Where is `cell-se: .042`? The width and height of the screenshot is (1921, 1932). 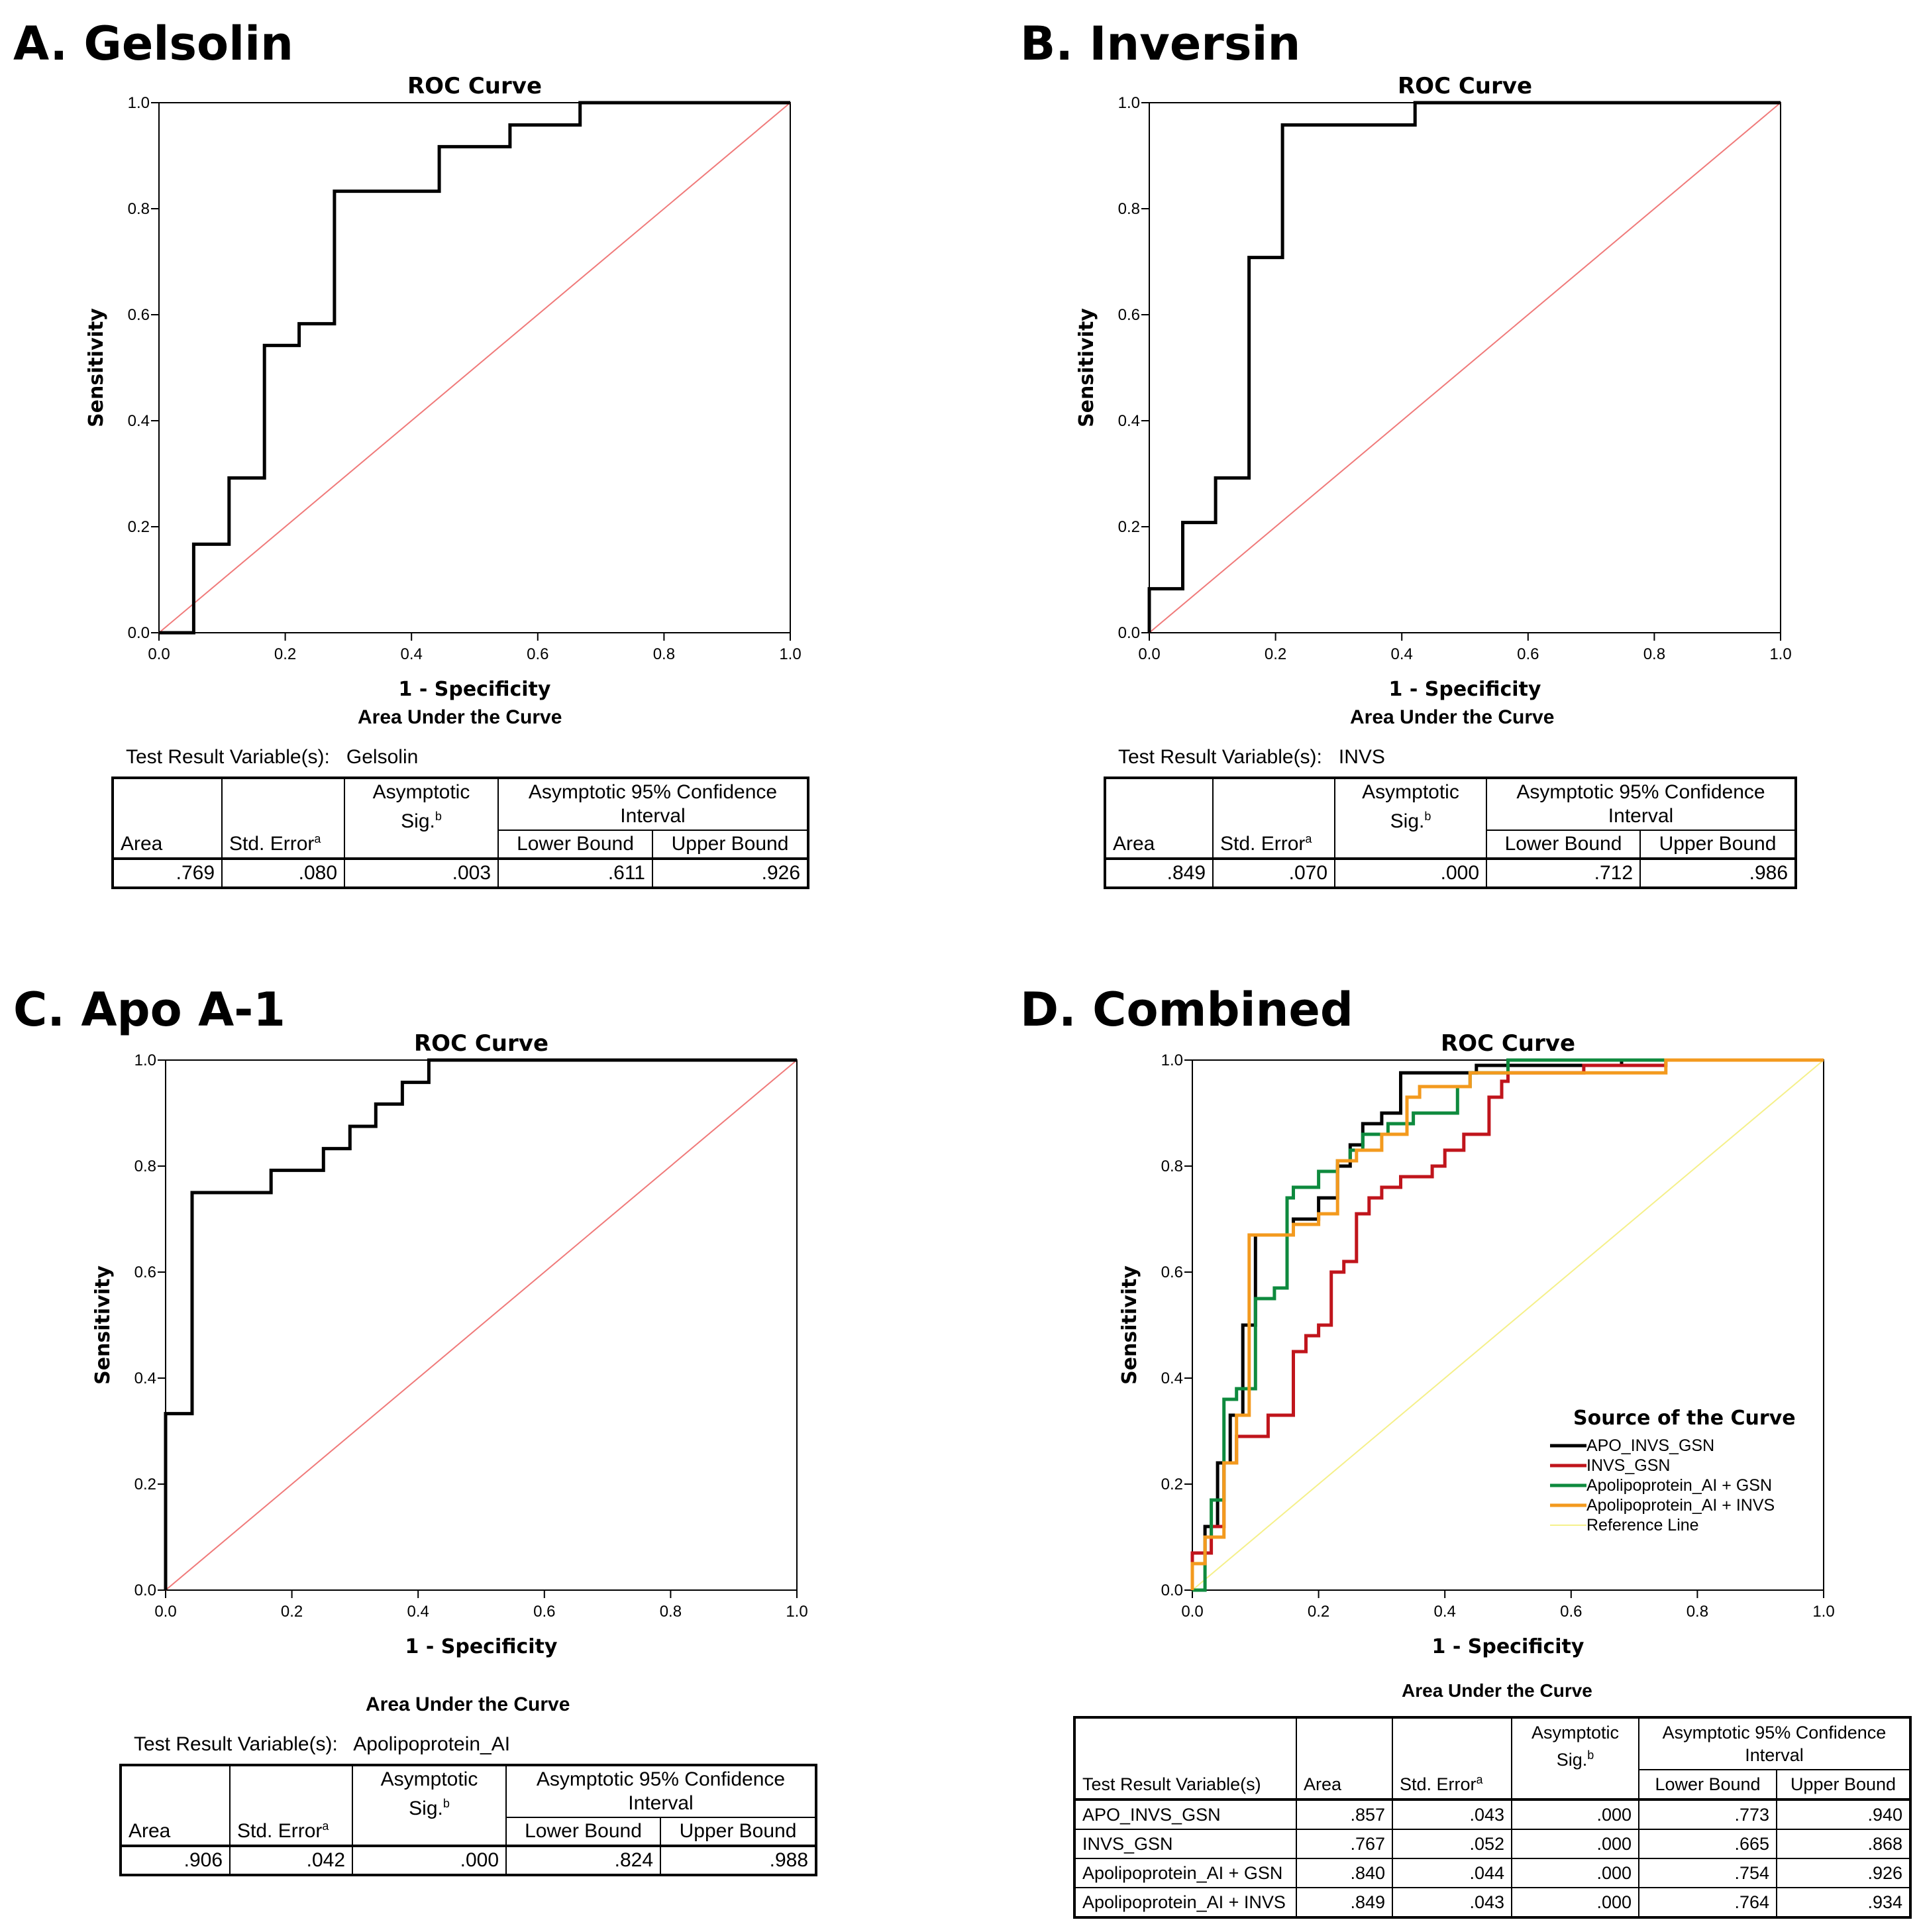 cell-se: .042 is located at coordinates (291, 1860).